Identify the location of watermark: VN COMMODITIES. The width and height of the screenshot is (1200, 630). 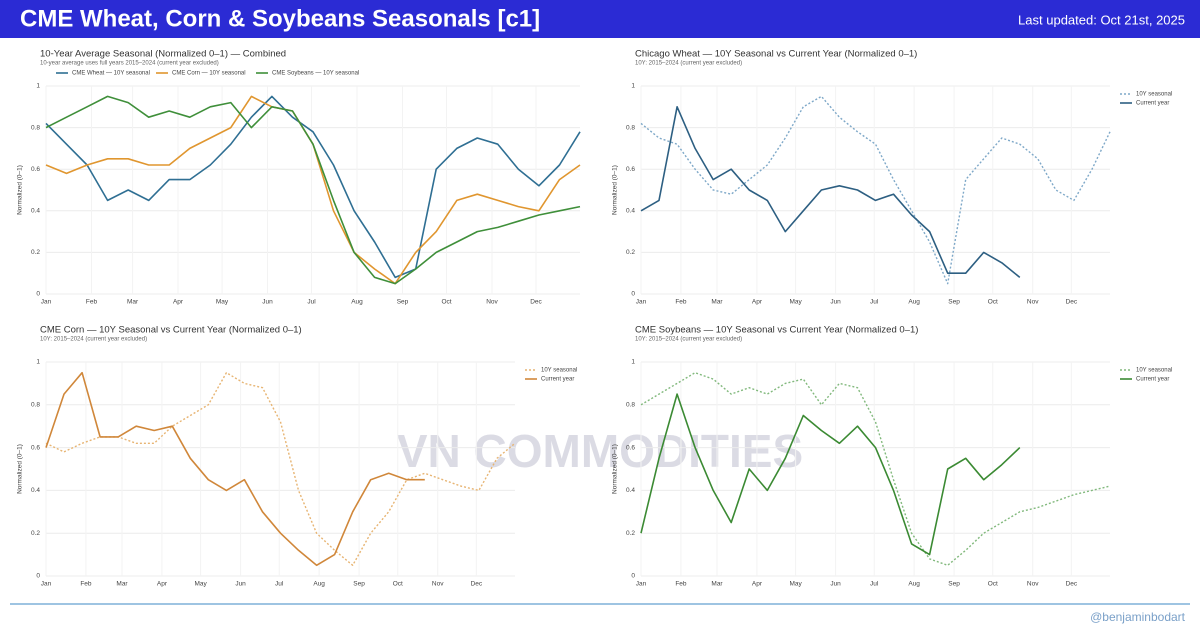
(600, 451).